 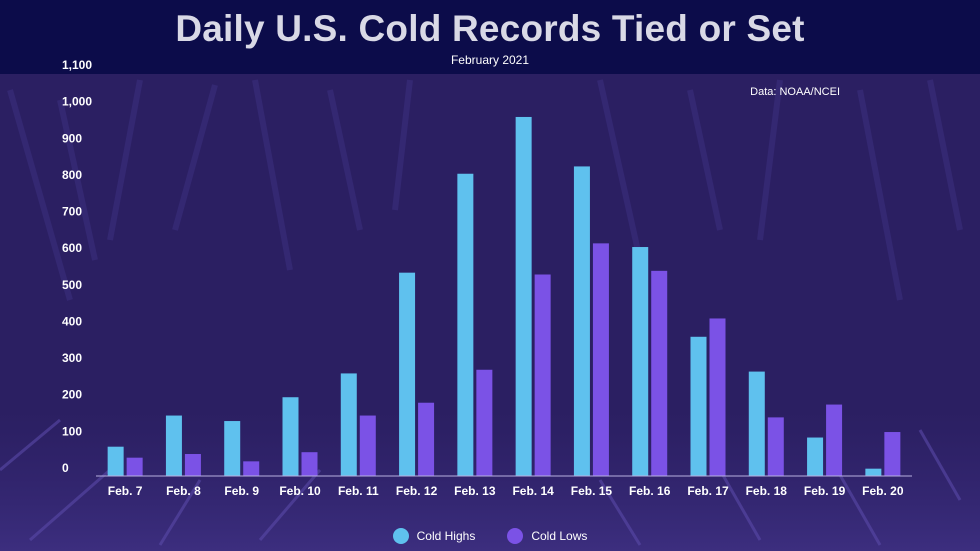 I want to click on y-tick-label: 300, so click(x=72, y=358).